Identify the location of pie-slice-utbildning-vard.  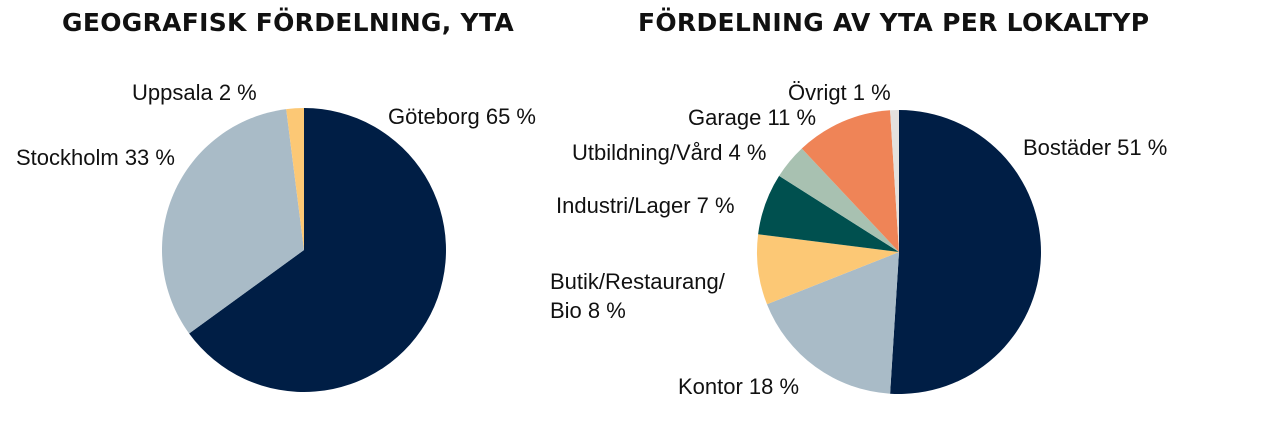
(839, 200).